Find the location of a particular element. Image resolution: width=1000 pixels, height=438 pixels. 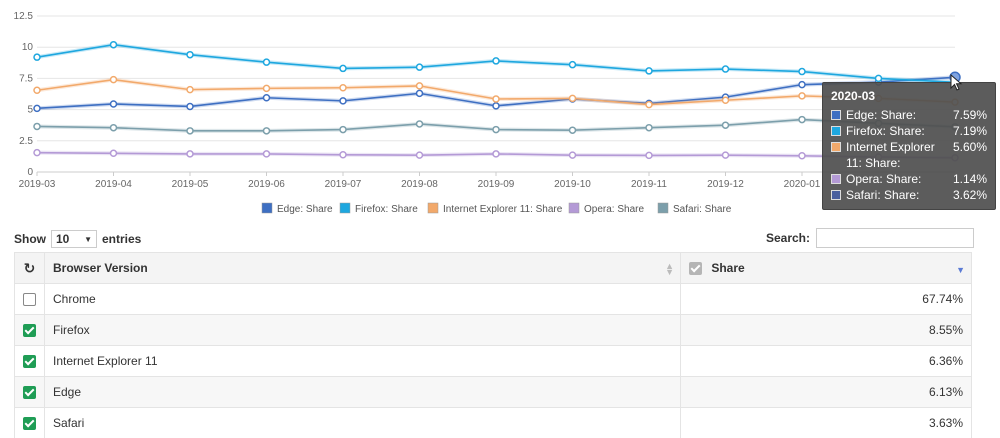

sort-both-icon: ▲ ▼ is located at coordinates (669, 269).